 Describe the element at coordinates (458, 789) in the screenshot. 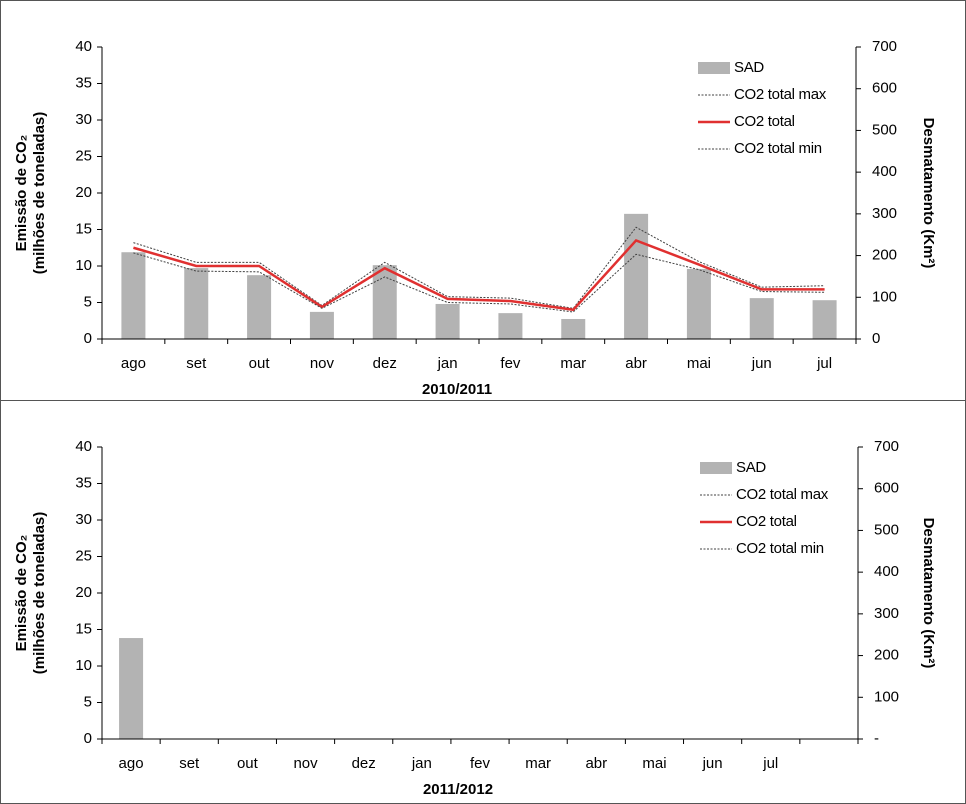

I see `x-axis-title: 2011/2012` at that location.